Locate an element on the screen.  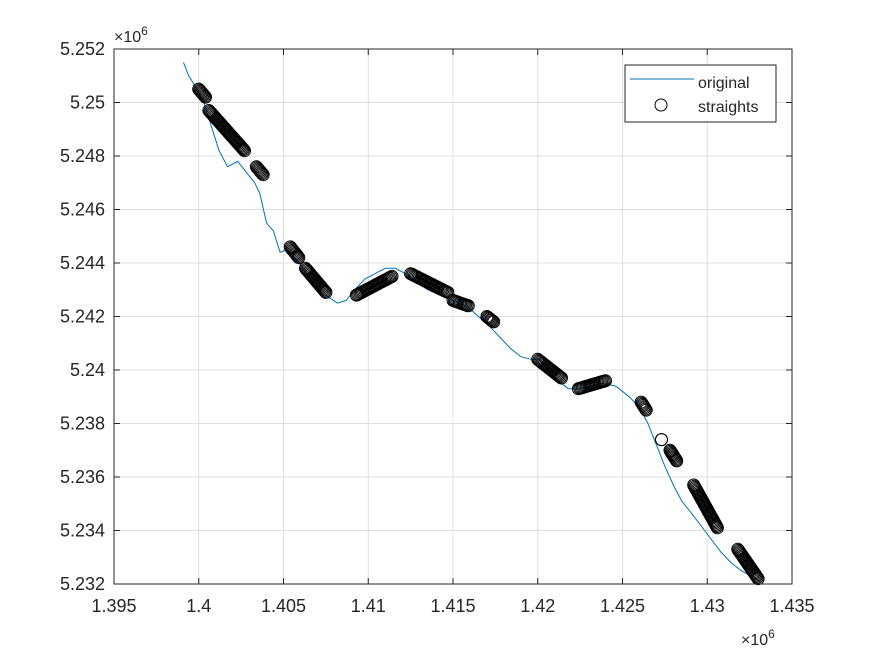
legend: original straights is located at coordinates (700, 93).